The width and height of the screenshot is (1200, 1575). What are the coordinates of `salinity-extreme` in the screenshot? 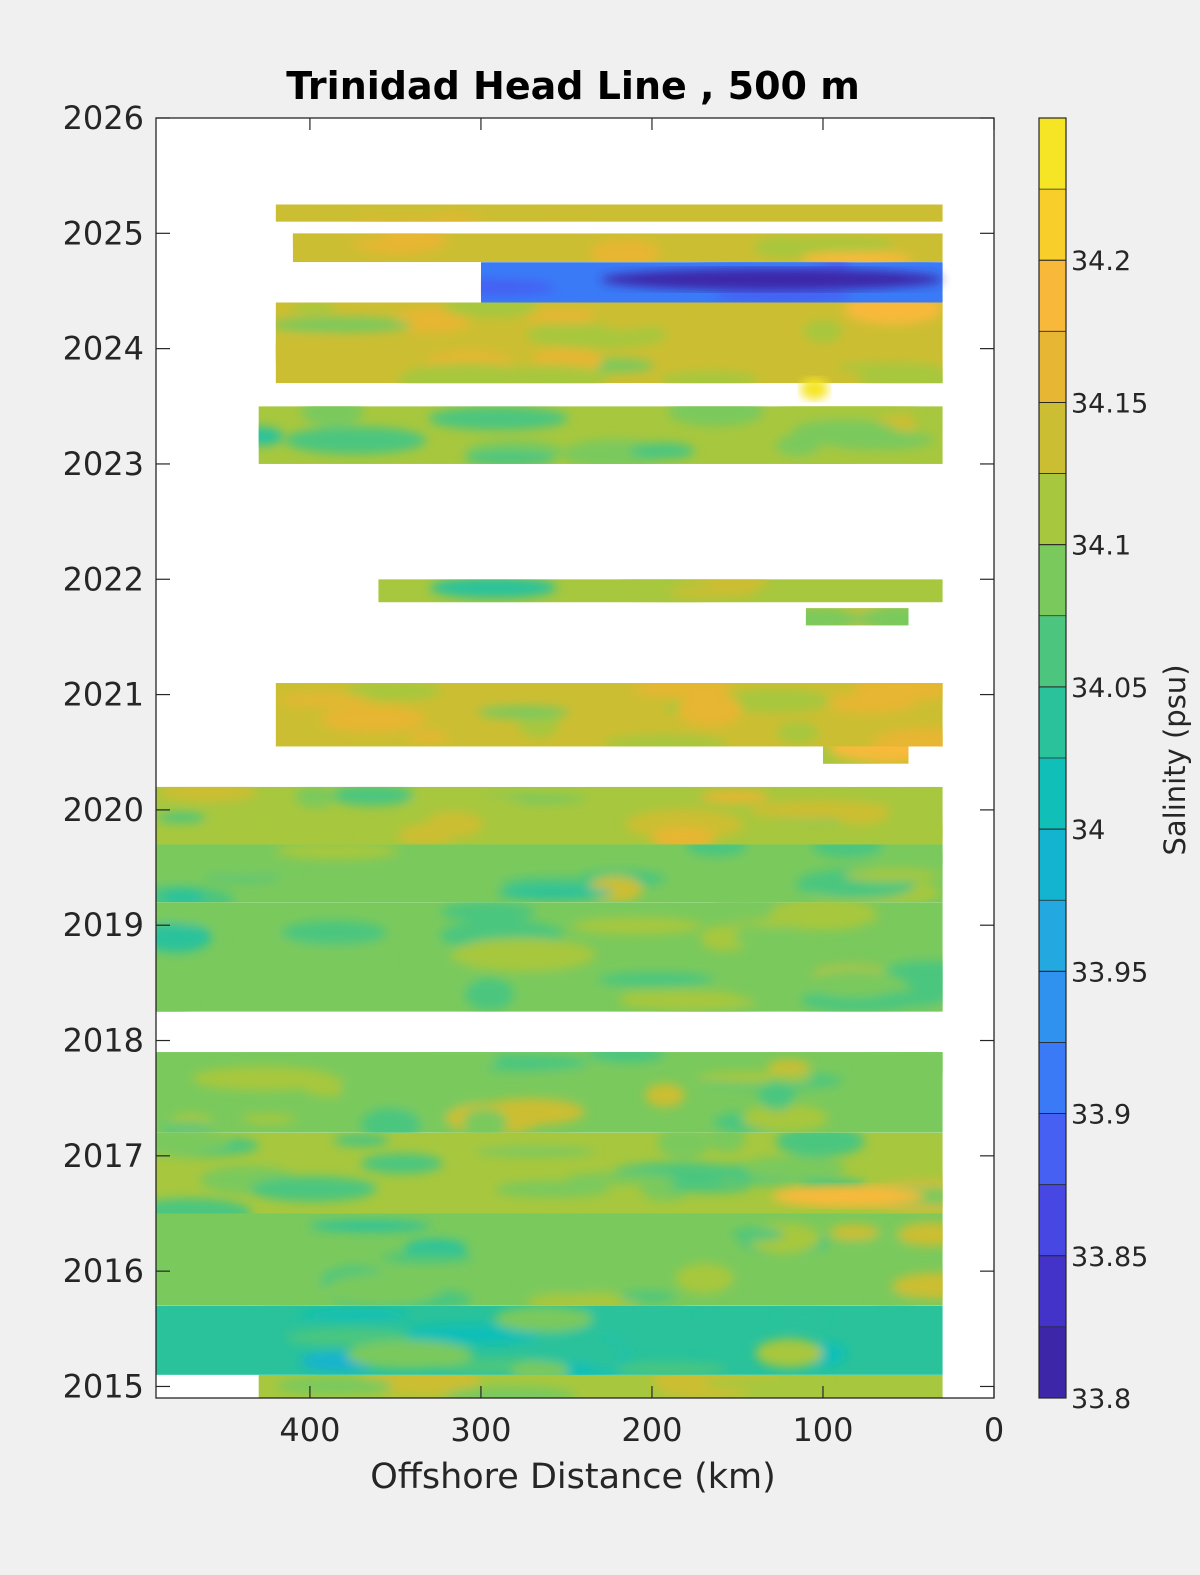 It's located at (848, 1196).